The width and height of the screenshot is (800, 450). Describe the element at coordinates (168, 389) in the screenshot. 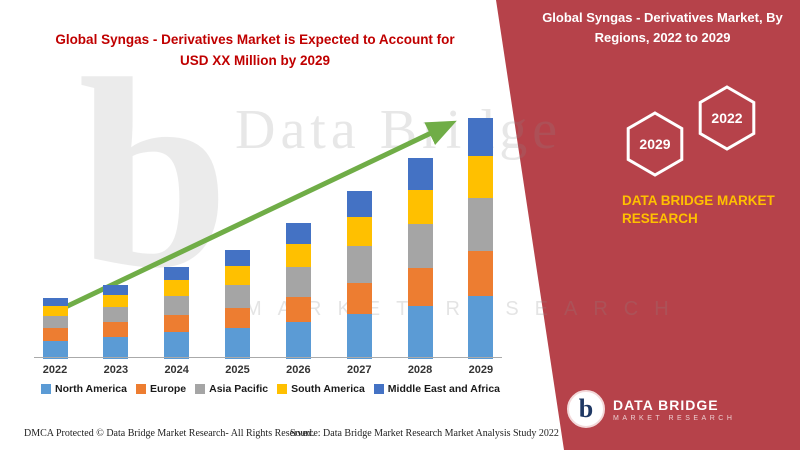

I see `legend-label: Europe` at that location.